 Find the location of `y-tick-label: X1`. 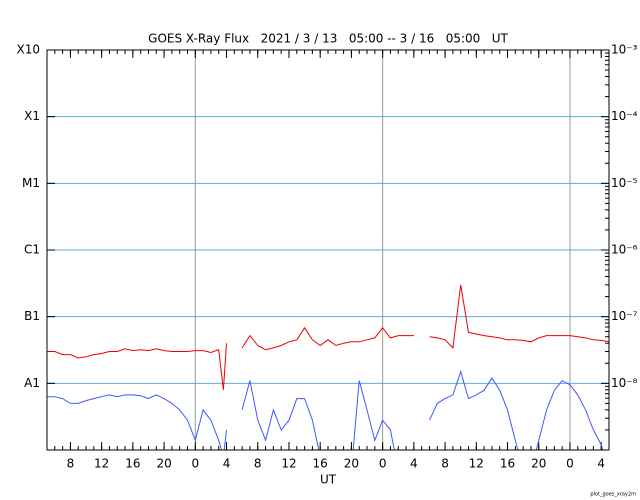

y-tick-label: X1 is located at coordinates (32, 116).